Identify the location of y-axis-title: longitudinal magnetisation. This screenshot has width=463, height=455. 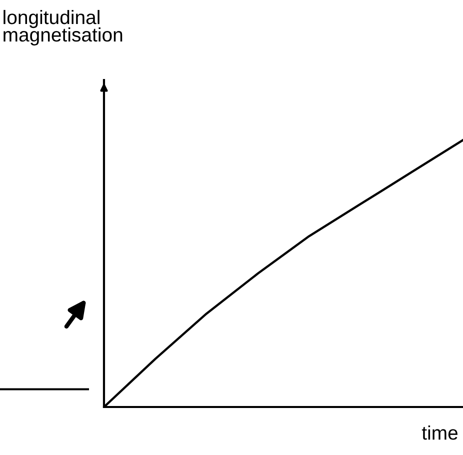
(63, 28).